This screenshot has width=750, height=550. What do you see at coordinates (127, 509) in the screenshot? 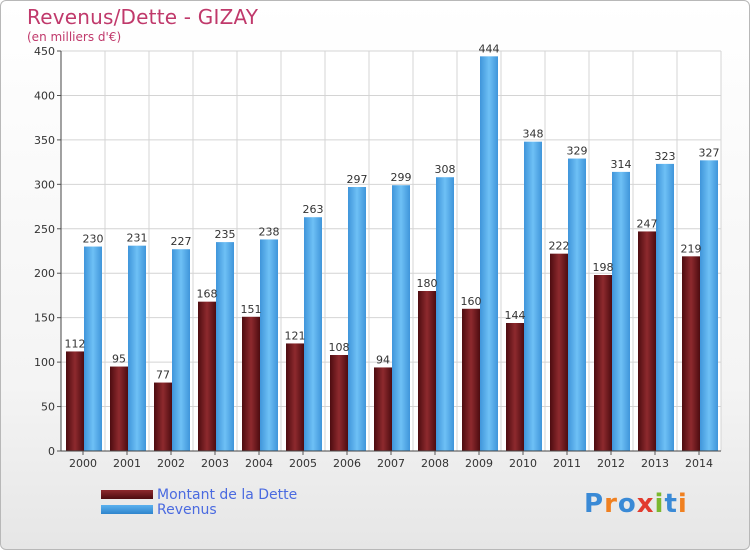
I see `legend-swatch-revenue` at bounding box center [127, 509].